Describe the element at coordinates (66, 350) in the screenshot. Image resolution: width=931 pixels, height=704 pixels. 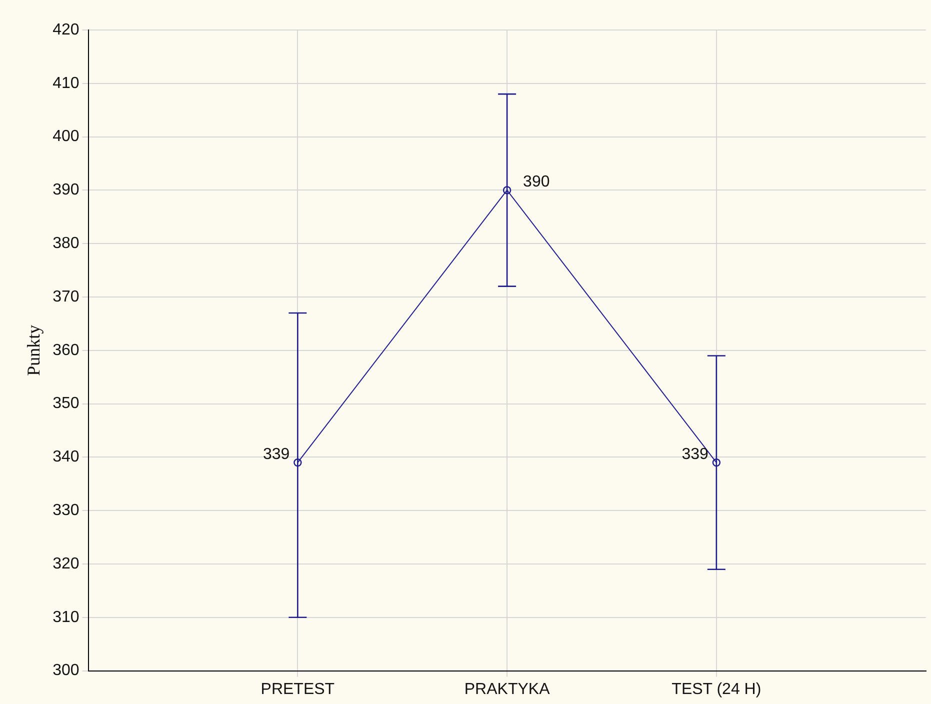
I see `y-tick-label: 360` at that location.